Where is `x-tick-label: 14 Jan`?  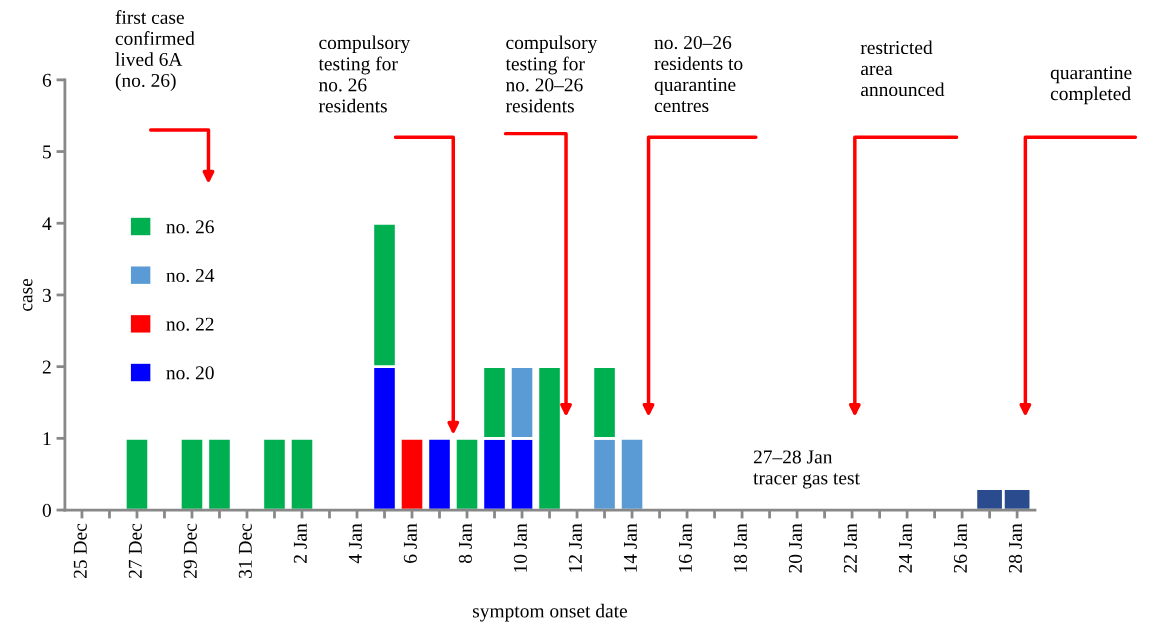 x-tick-label: 14 Jan is located at coordinates (630, 547).